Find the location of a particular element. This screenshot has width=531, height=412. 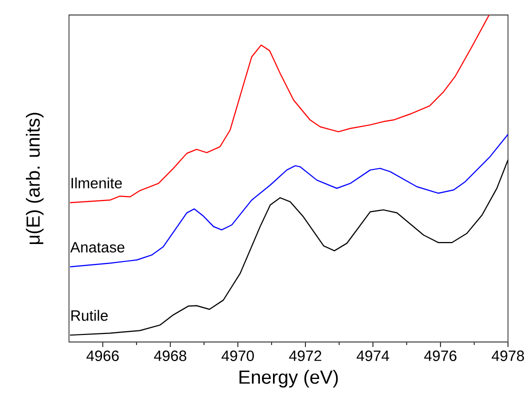

series-label: Rutile is located at coordinates (89, 315).